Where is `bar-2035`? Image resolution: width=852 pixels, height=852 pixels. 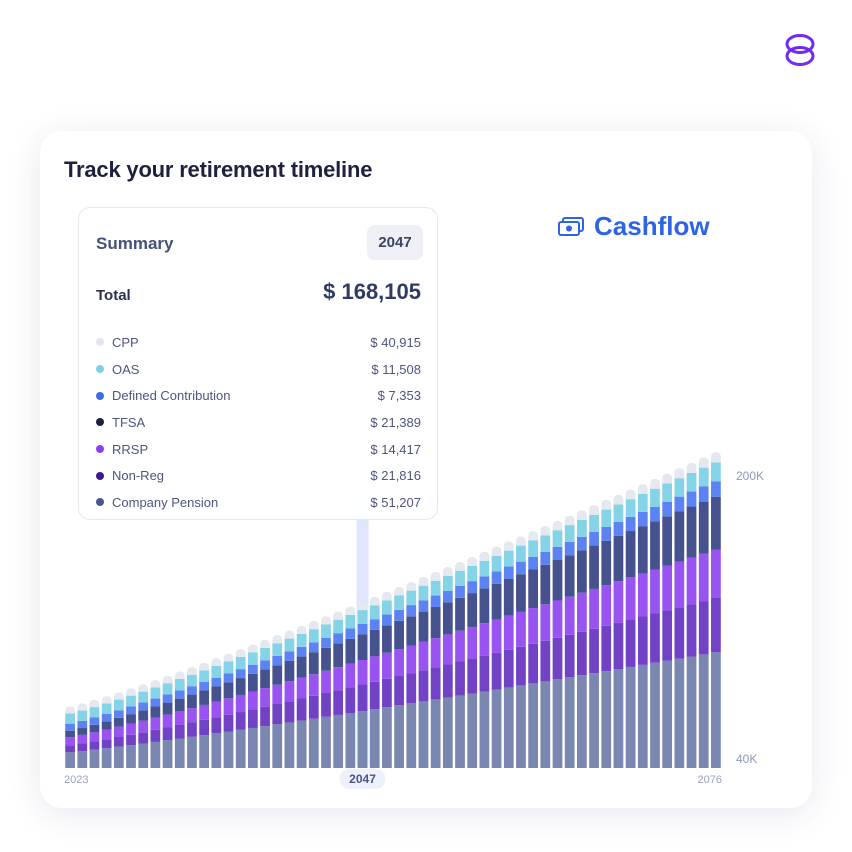
bar-2035 is located at coordinates (216, 713).